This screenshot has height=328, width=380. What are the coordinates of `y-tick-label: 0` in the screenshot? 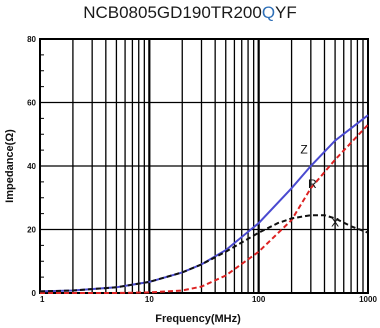 It's located at (34, 293).